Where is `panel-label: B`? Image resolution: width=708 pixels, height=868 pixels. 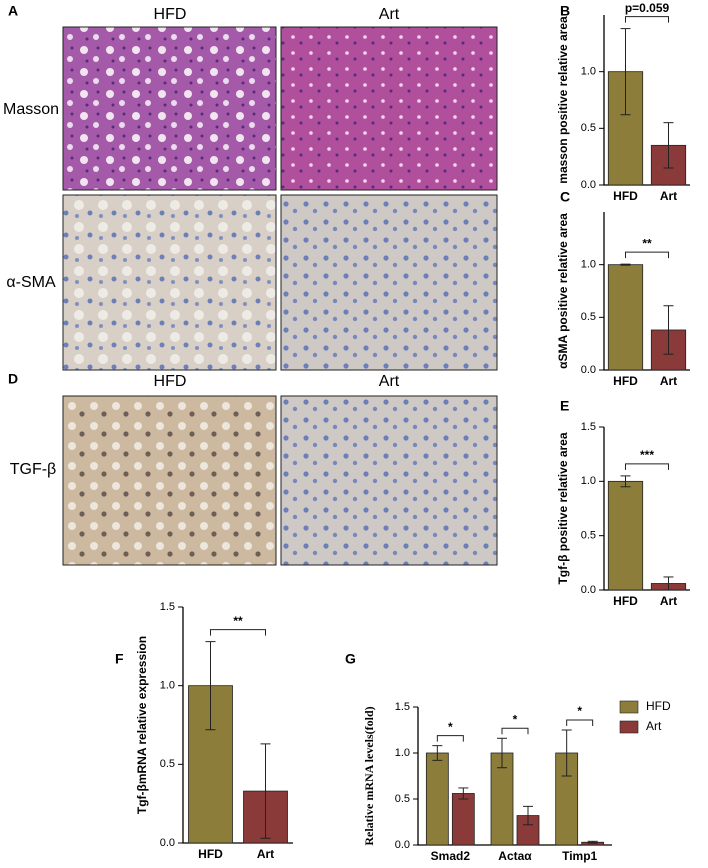
panel-label: B is located at coordinates (565, 11).